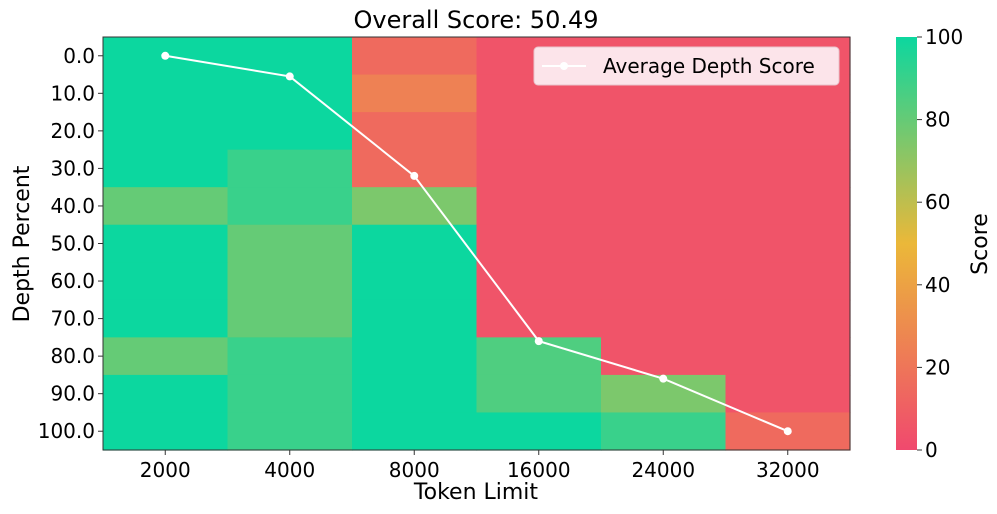  Describe the element at coordinates (709, 66) in the screenshot. I see `legend-label: Average Depth Score` at that location.